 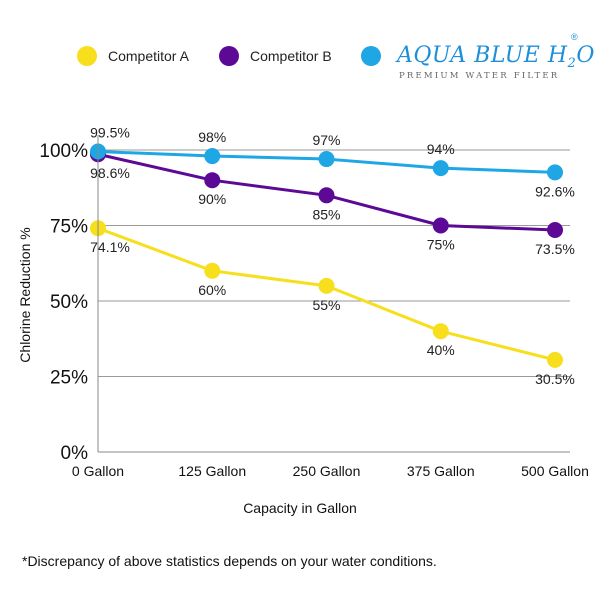 I want to click on data-label-aqua-blue: 94%, so click(x=441, y=149).